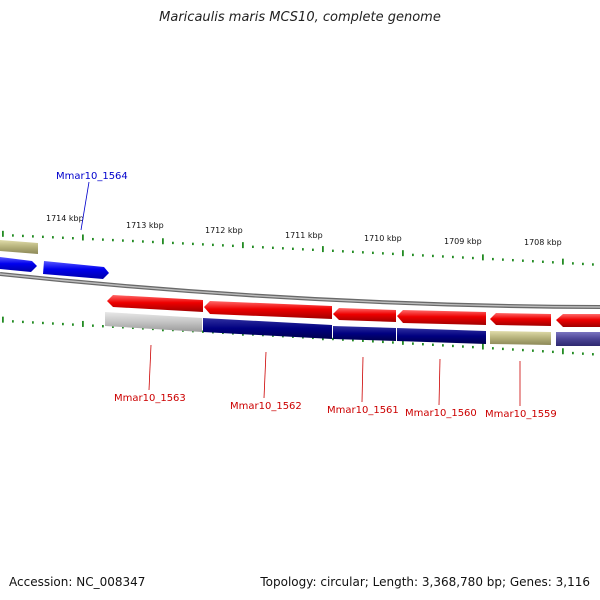 This screenshot has height=600, width=600. I want to click on gene-label-mmar10-1563: Mmar10_1563, so click(150, 398).